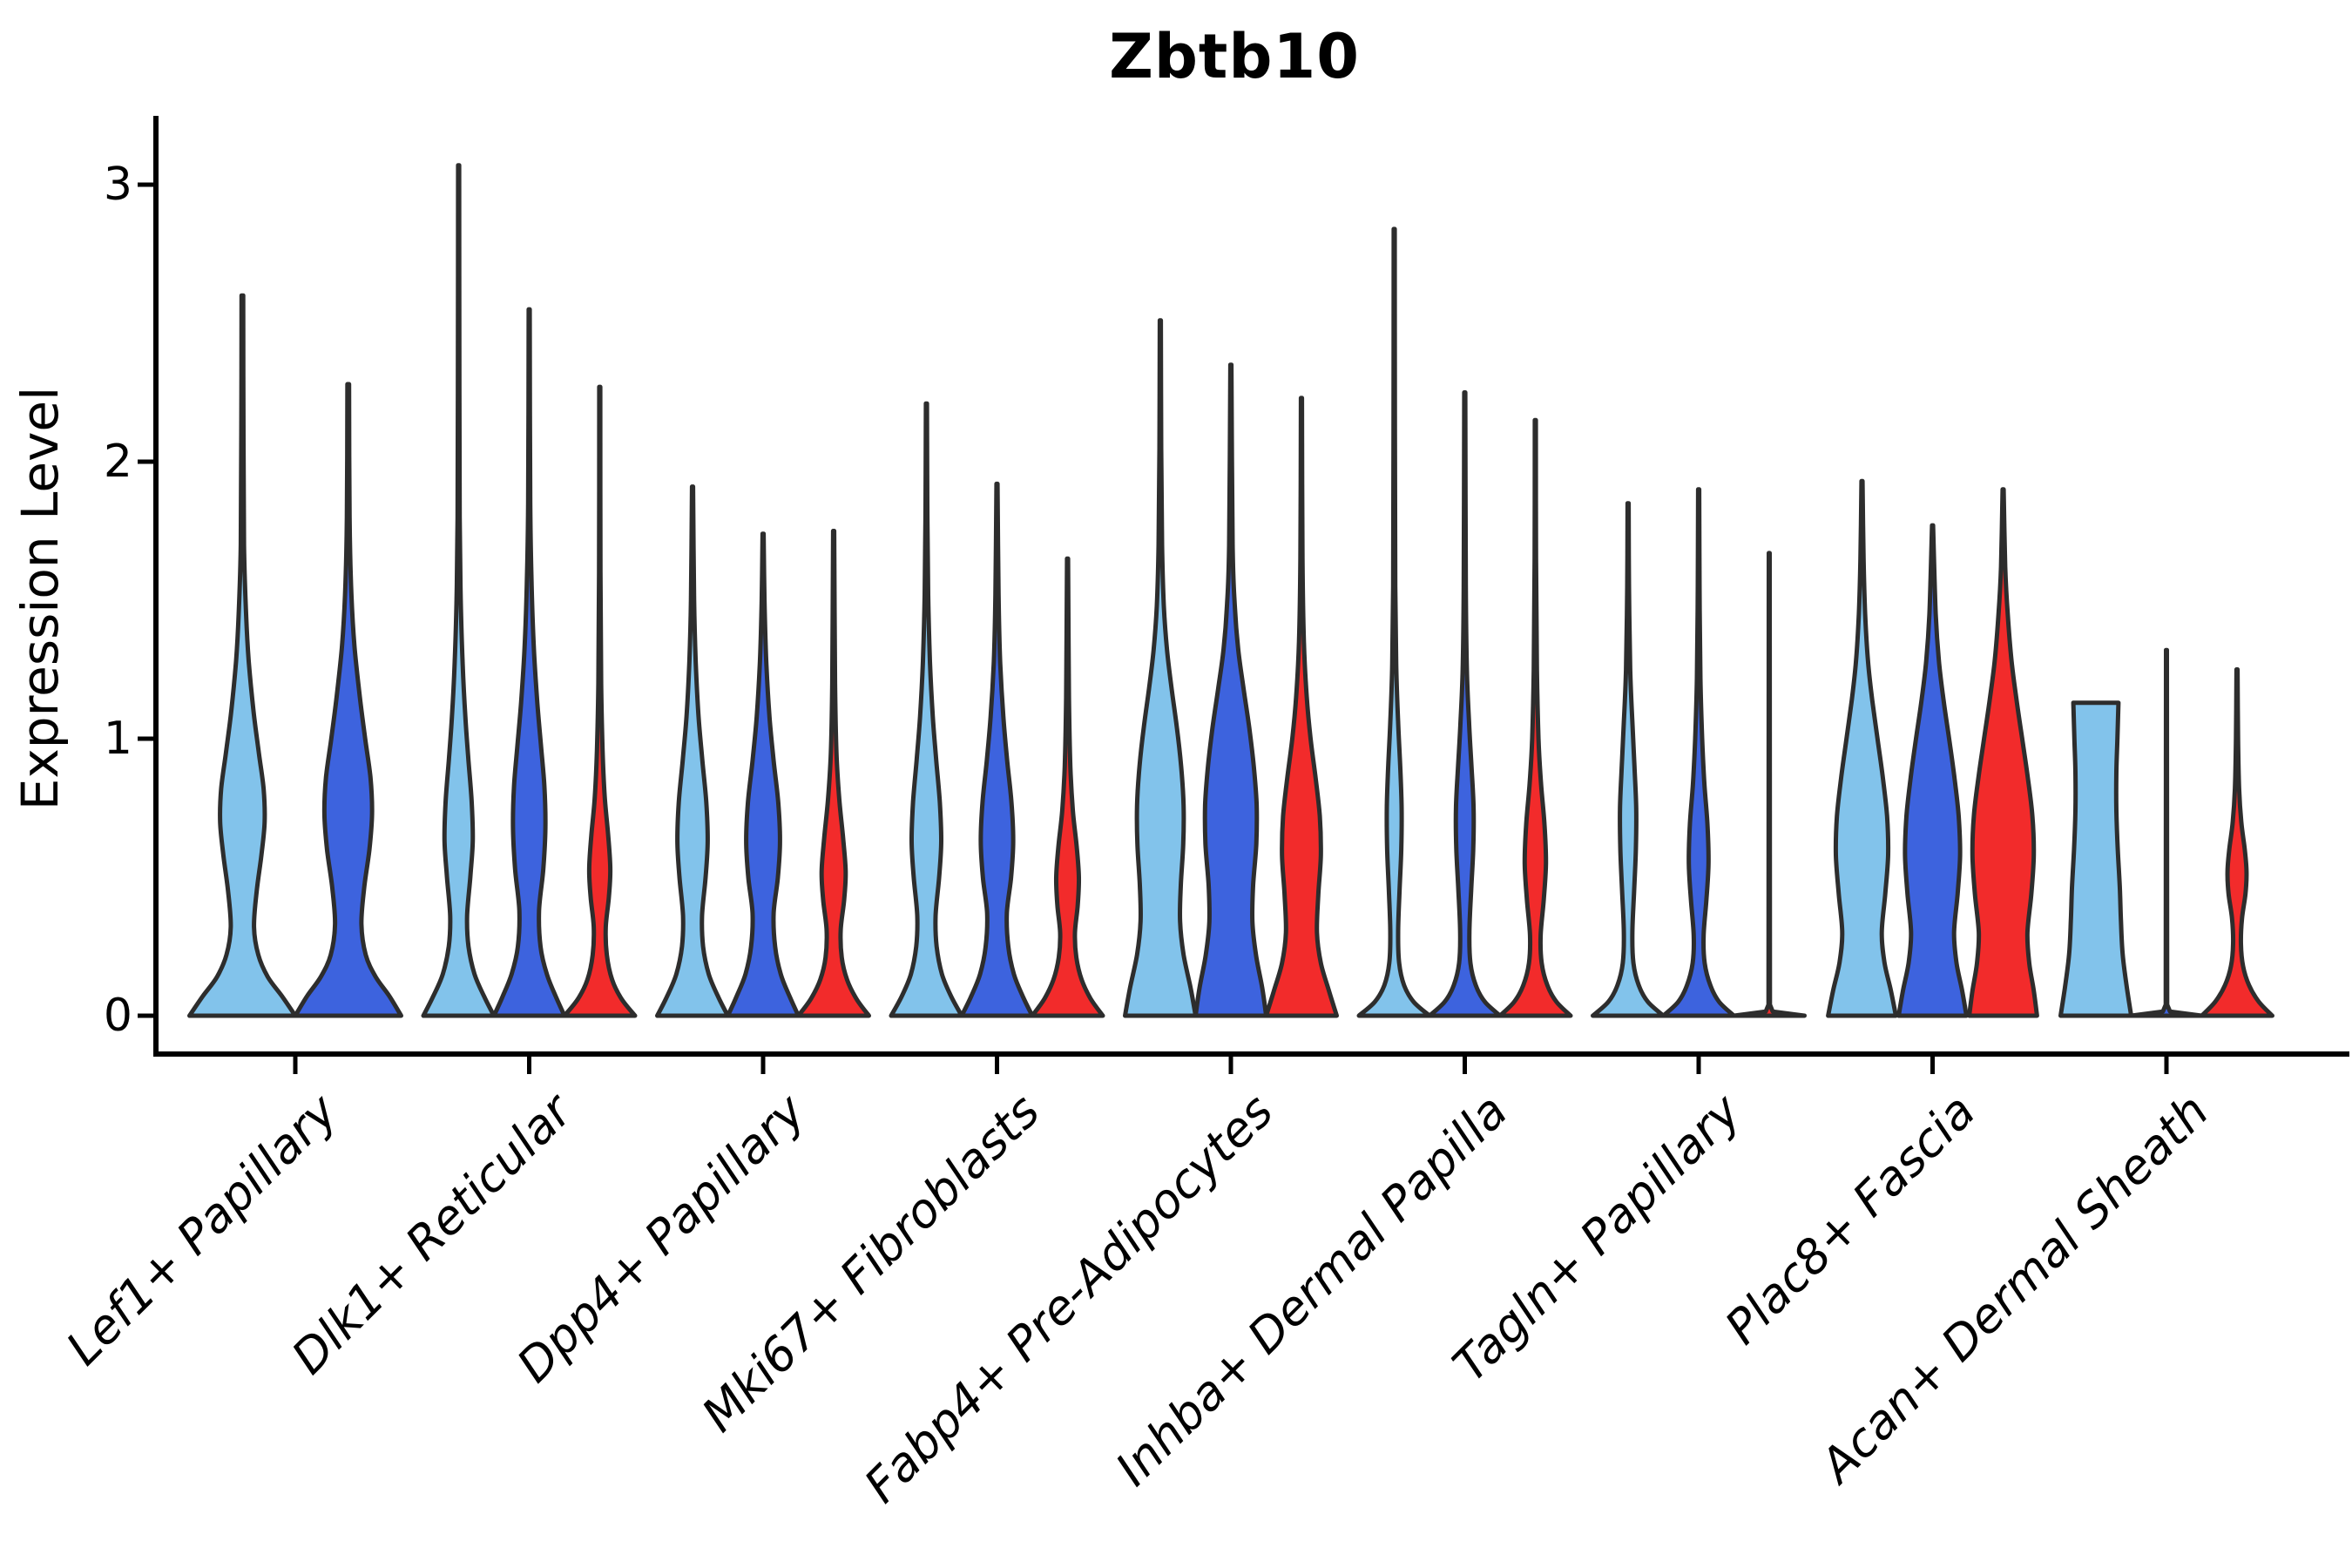 Image resolution: width=2352 pixels, height=1568 pixels. Describe the element at coordinates (997, 749) in the screenshot. I see `violin-3-darkblue` at that location.